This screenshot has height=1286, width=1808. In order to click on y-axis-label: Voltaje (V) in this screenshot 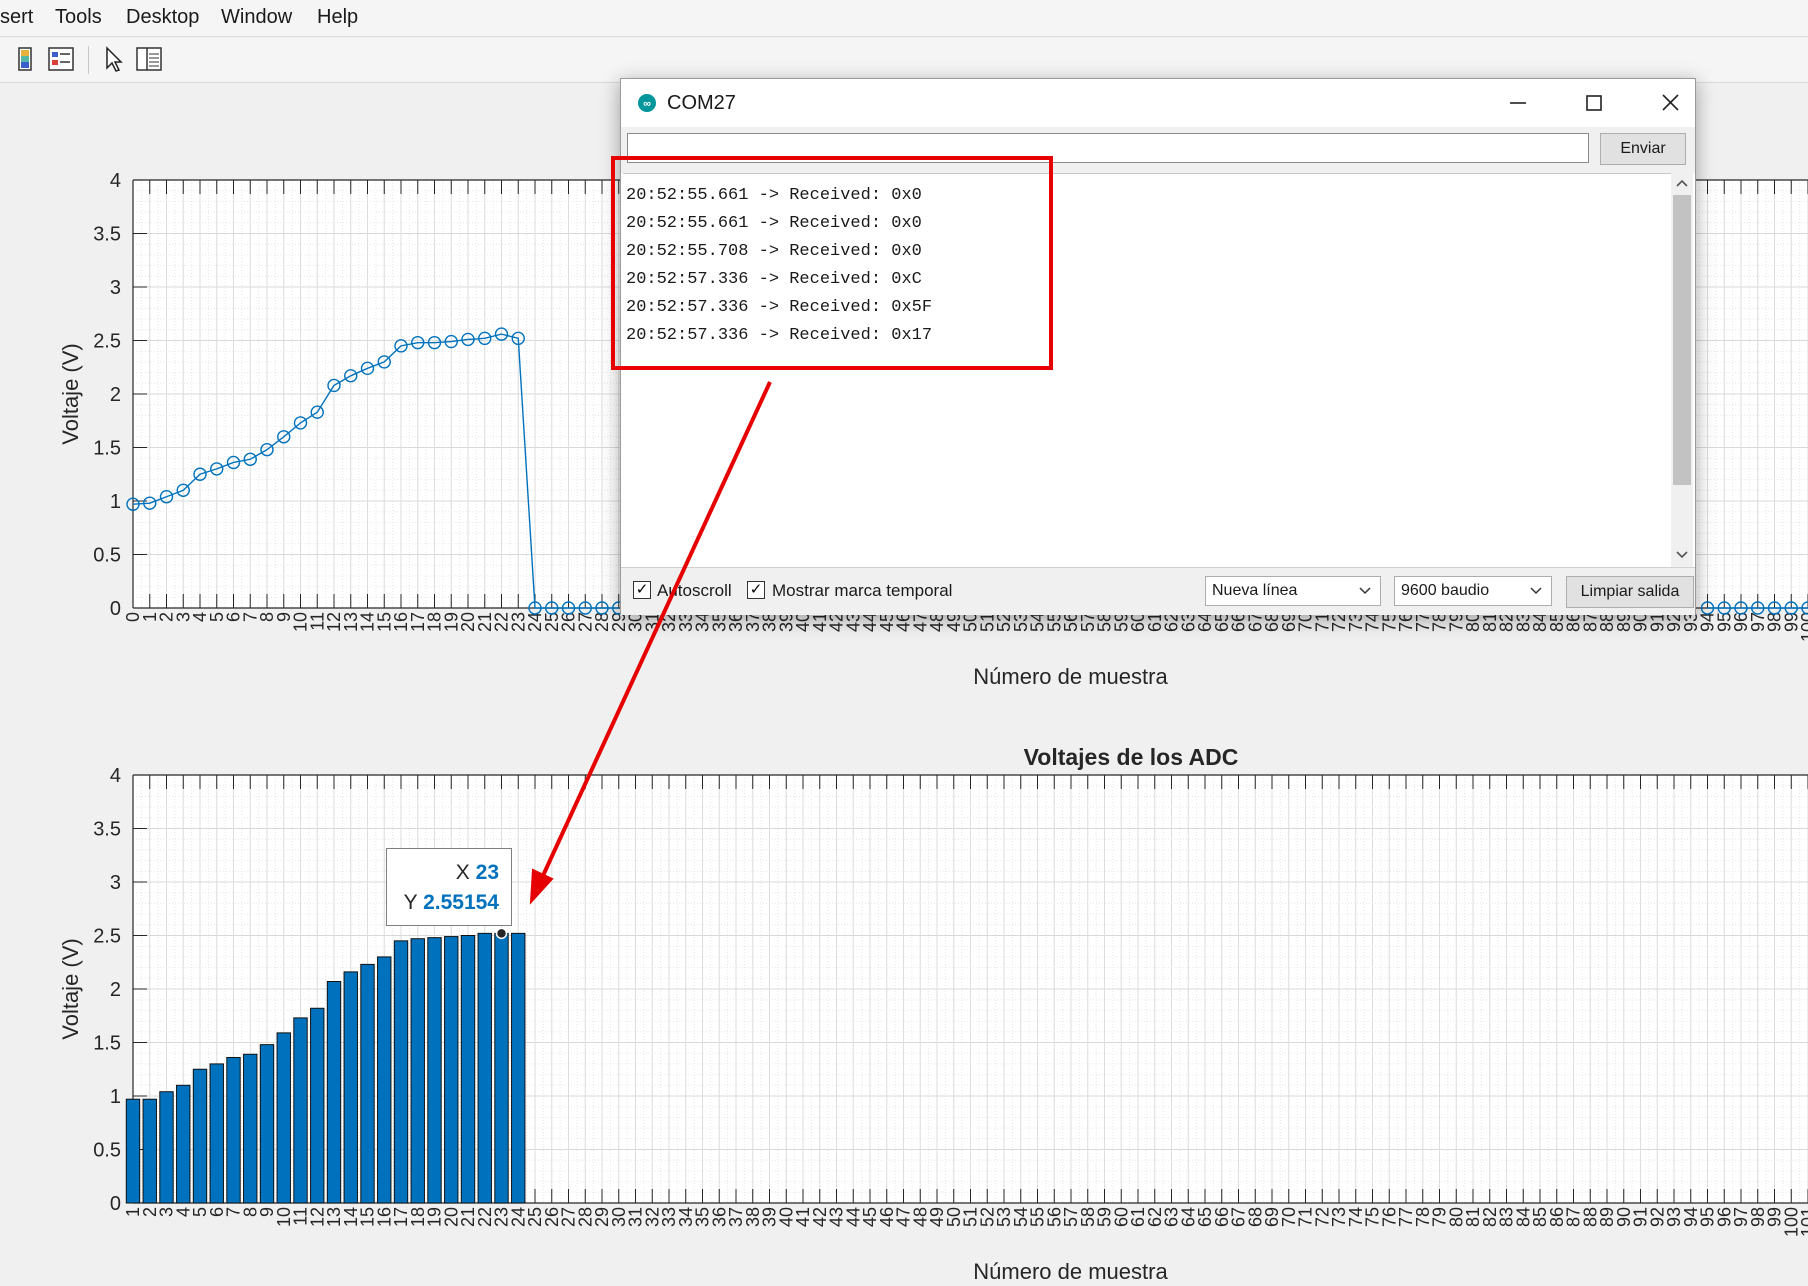, I will do `click(70, 989)`.